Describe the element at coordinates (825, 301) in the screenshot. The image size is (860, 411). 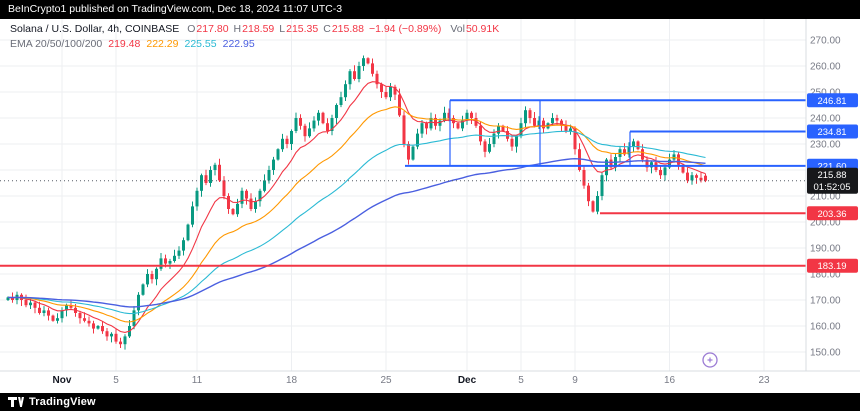
I see `price-axis-label: 170.00` at that location.